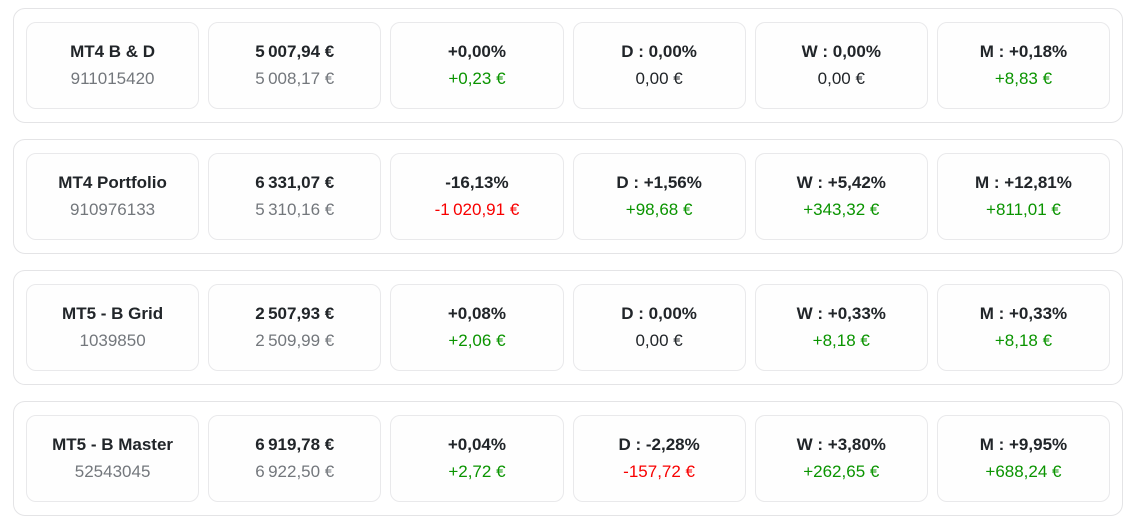 Image resolution: width=1139 pixels, height=520 pixels. I want to click on equity-value: 5 008,17 €, so click(295, 78).